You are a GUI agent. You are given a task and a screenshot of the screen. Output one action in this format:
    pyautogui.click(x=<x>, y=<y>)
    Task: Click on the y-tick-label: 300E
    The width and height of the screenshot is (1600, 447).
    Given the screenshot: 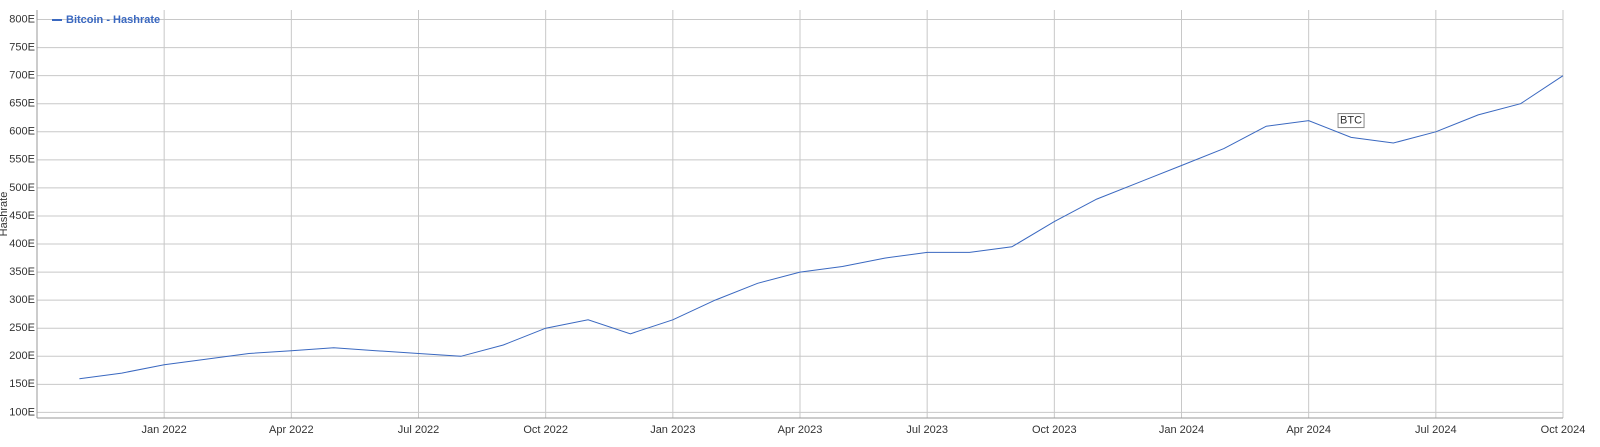 What is the action you would take?
    pyautogui.click(x=22, y=300)
    